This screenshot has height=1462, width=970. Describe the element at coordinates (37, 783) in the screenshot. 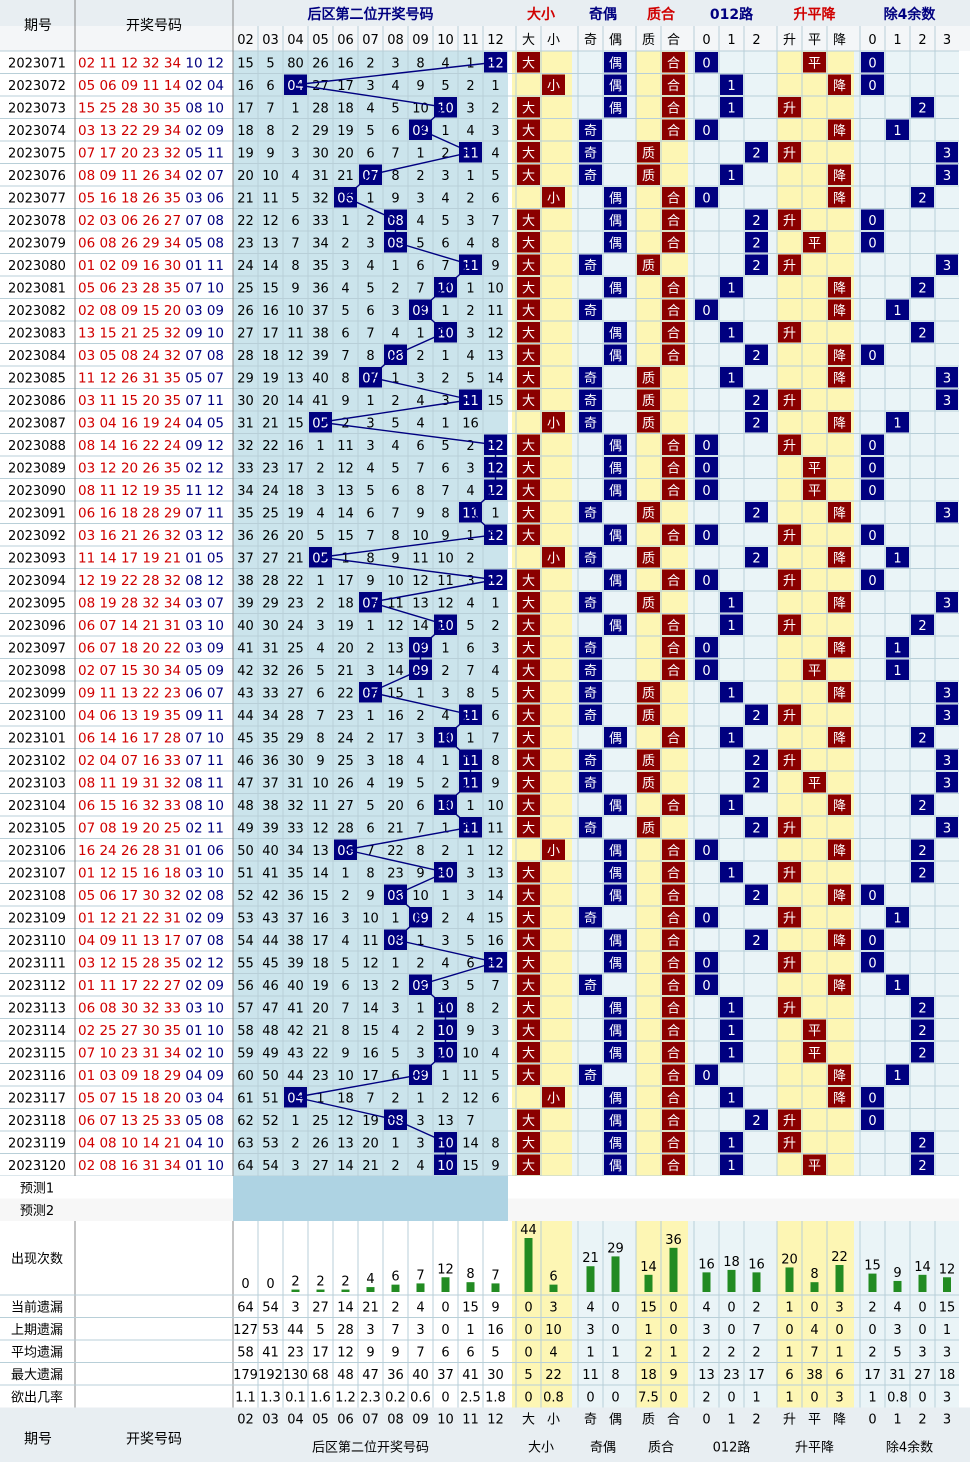

I see `period-cell: 2023103` at that location.